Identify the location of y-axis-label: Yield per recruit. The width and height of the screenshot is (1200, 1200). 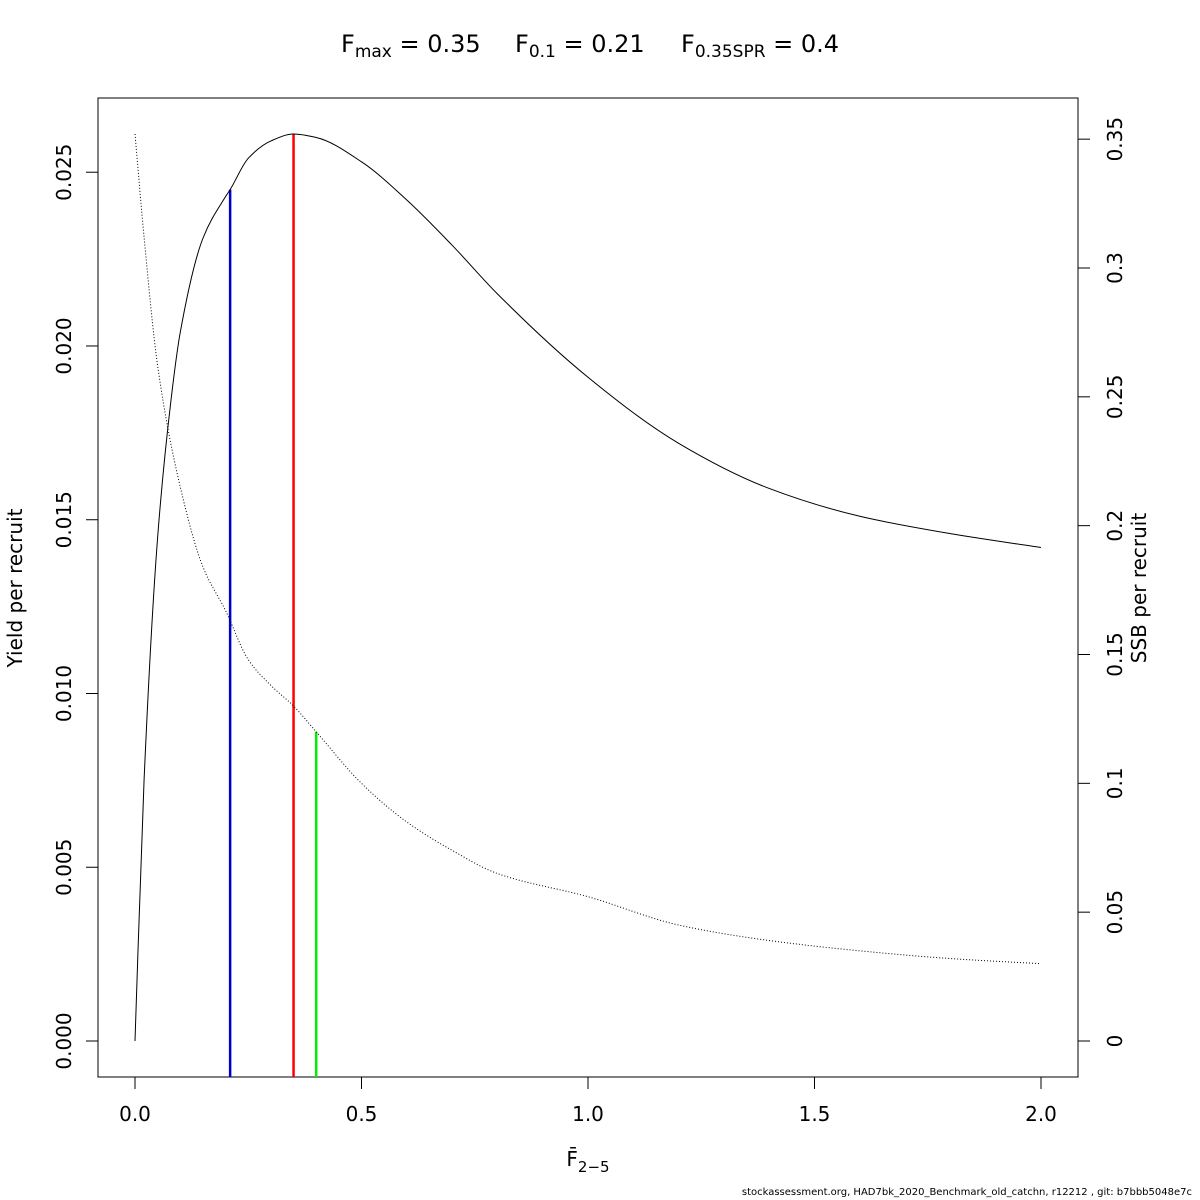
(15, 588).